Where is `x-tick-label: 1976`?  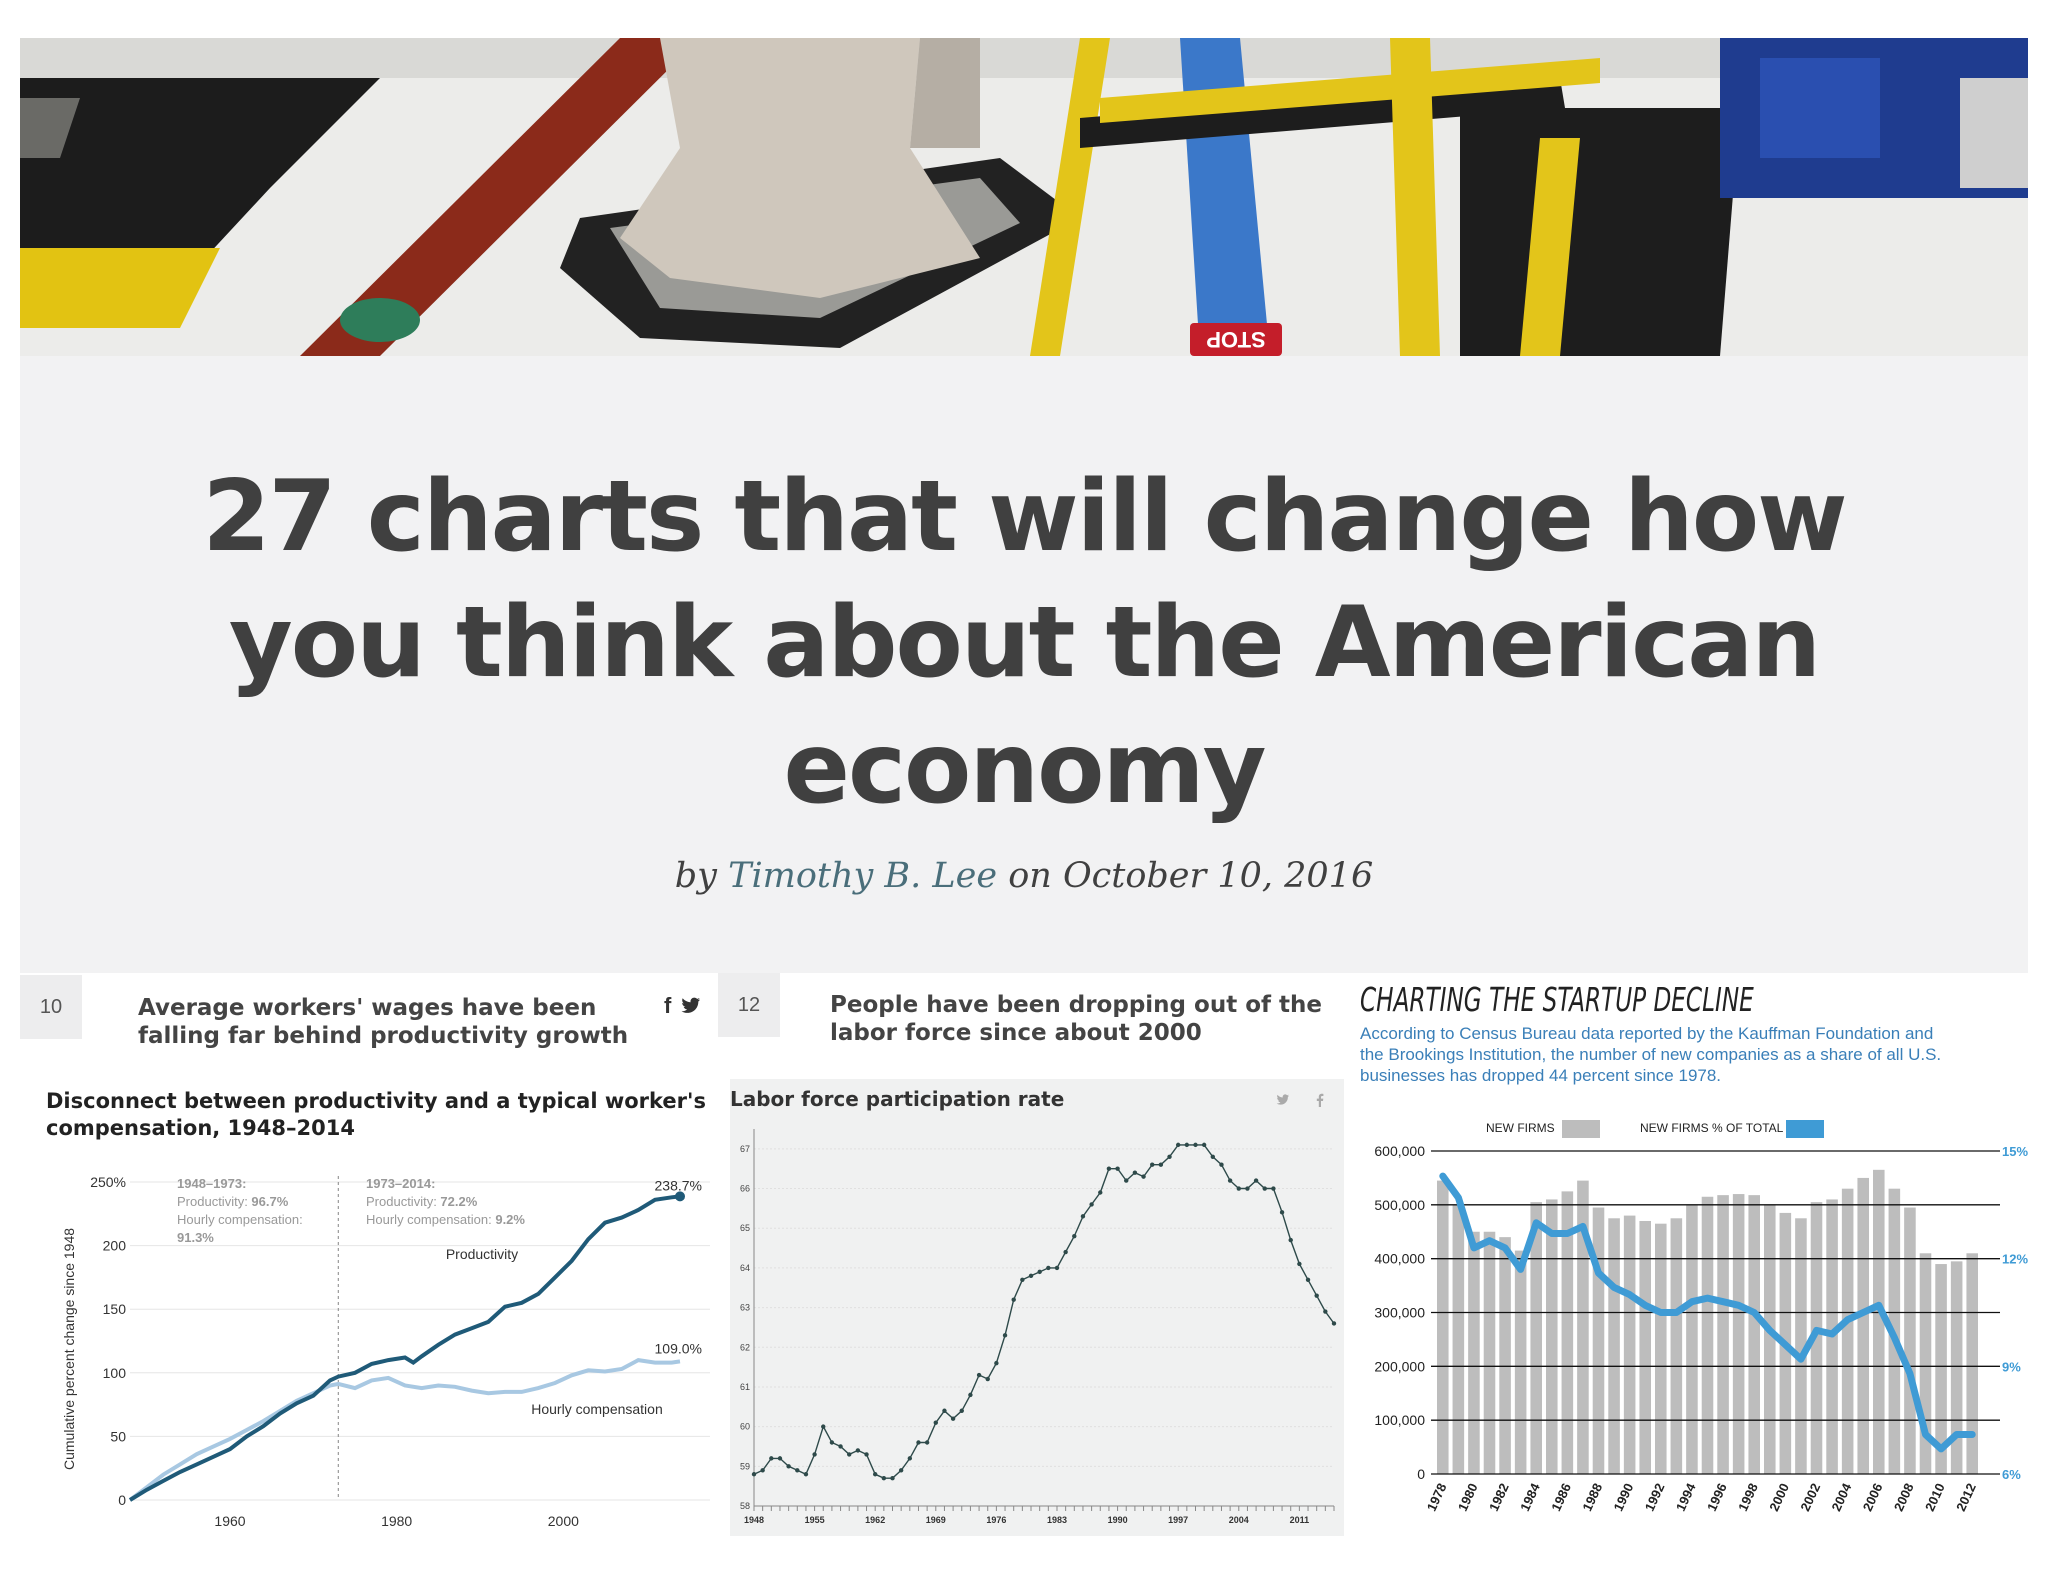
x-tick-label: 1976 is located at coordinates (996, 1520).